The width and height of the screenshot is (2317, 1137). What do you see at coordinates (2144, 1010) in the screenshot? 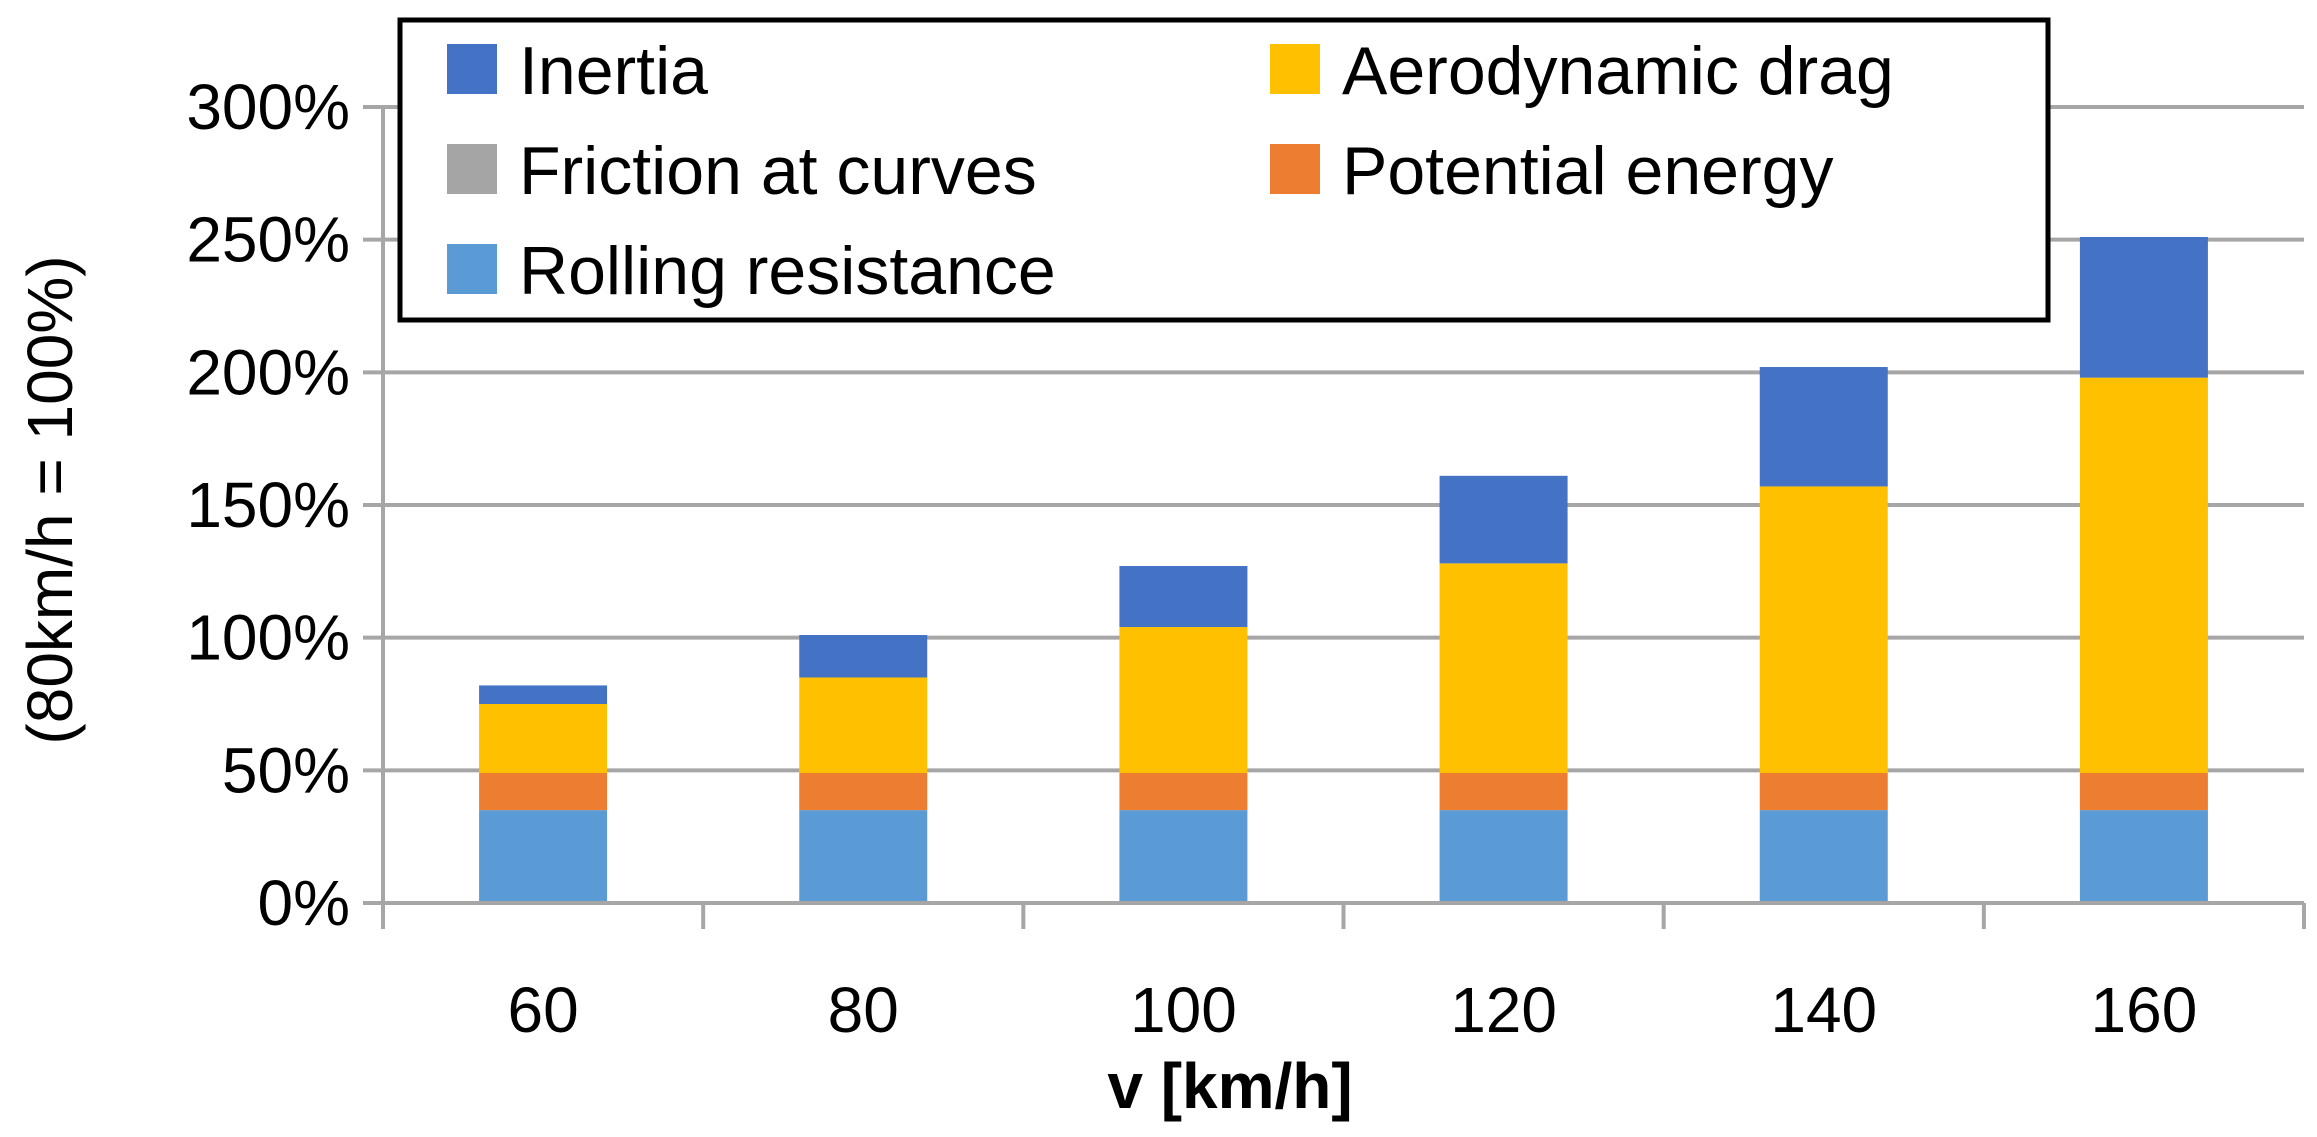
I see `x-tick-label: 160` at bounding box center [2144, 1010].